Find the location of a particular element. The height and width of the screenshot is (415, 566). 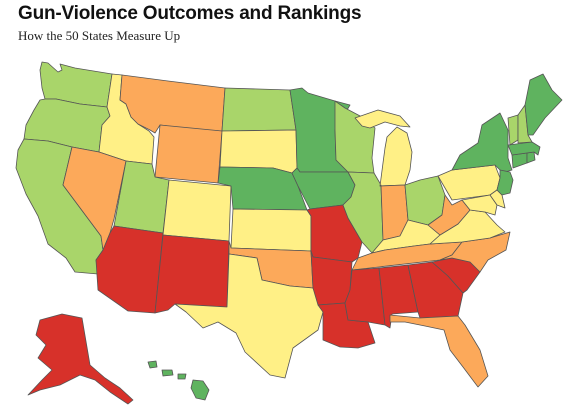

state-VT is located at coordinates (513, 130).